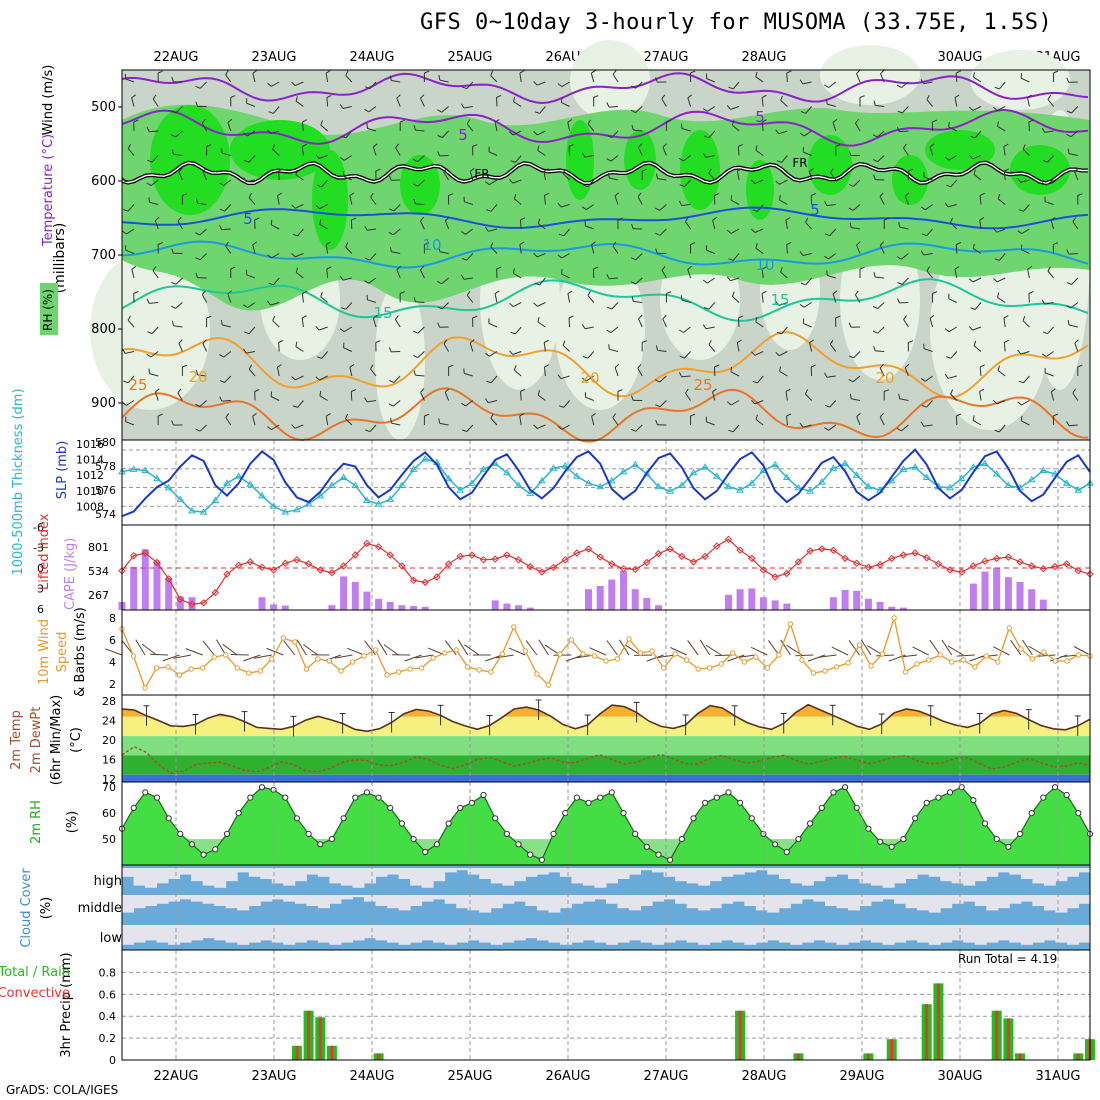  Describe the element at coordinates (763, 57) in the screenshot. I see `date-label-top: 28AUG` at that location.